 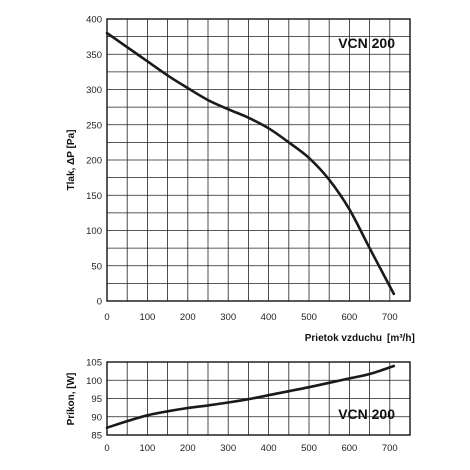 I want to click on pressure-y-tick-label: 150, so click(x=94, y=196).